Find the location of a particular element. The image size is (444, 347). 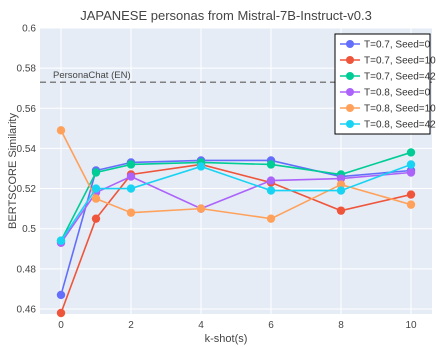

reference-line-group: PersonaChat (EN) is located at coordinates (236, 76).